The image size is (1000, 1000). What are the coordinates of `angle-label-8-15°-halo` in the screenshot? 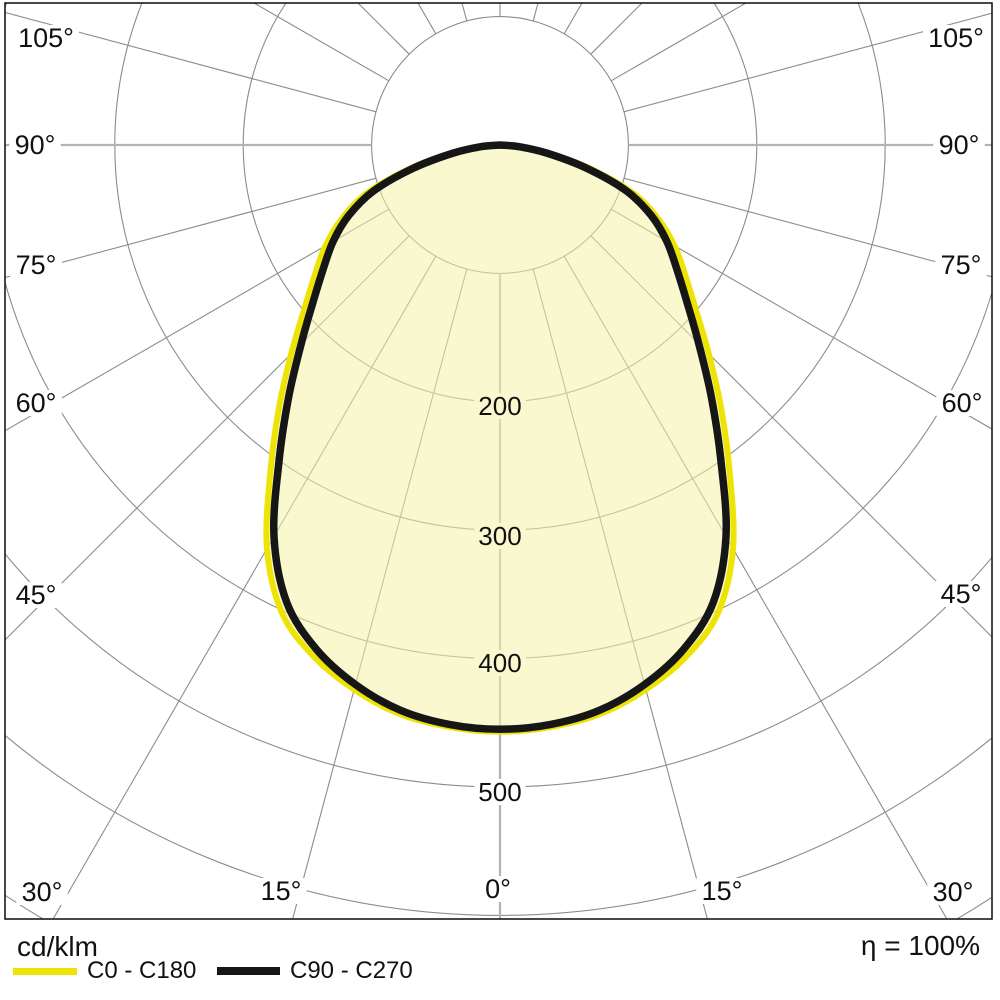 It's located at (722, 891).